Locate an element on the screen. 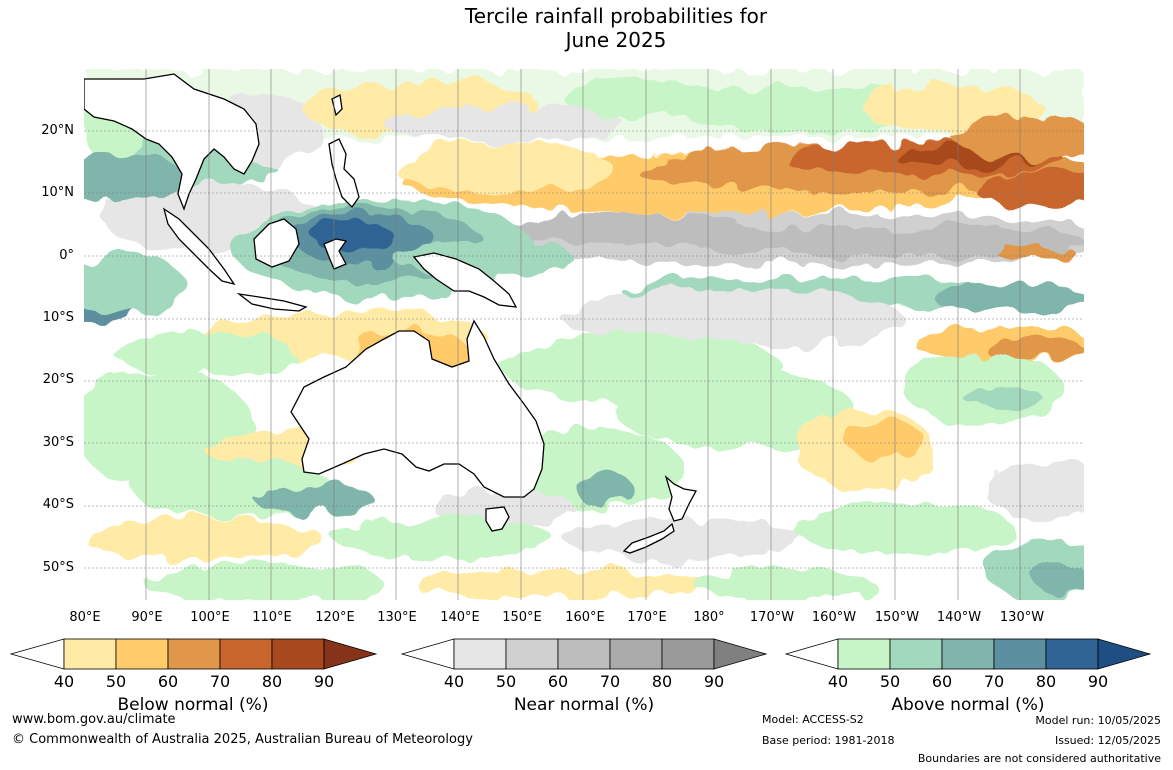 This screenshot has height=770, width=1173. above-tick-60: 60 is located at coordinates (942, 681).